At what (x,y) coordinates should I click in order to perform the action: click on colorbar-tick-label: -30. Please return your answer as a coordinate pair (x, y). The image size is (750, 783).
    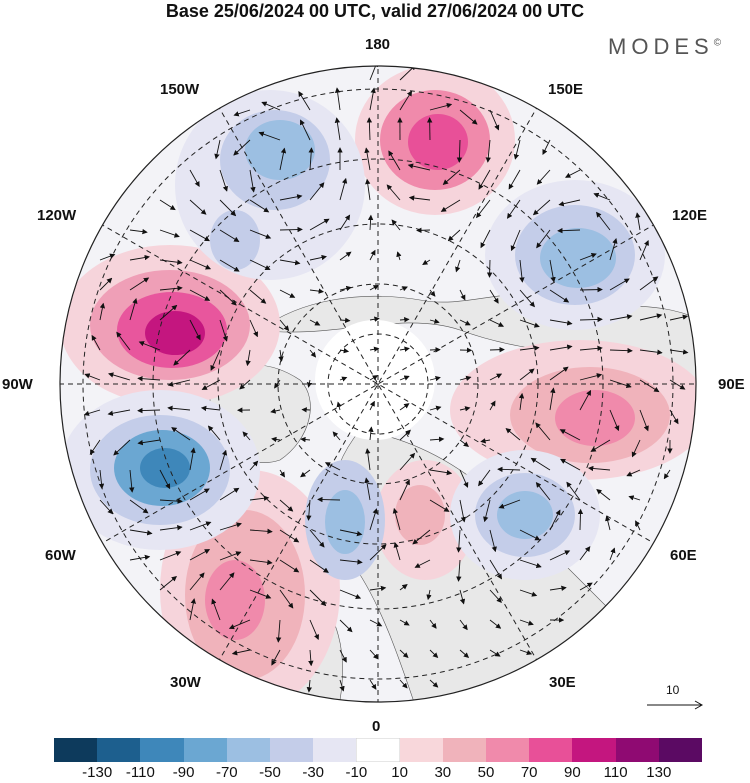
    Looking at the image, I should click on (313, 772).